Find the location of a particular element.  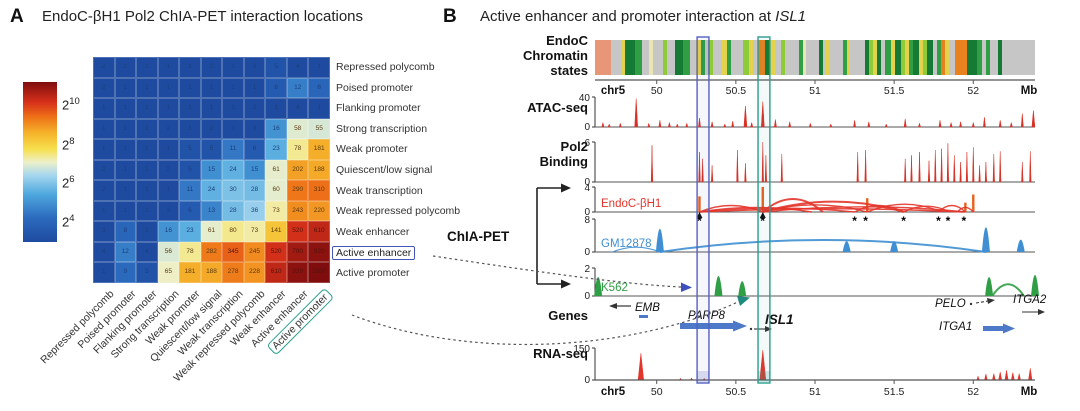

heatmap-cell: 24 is located at coordinates (211, 190).